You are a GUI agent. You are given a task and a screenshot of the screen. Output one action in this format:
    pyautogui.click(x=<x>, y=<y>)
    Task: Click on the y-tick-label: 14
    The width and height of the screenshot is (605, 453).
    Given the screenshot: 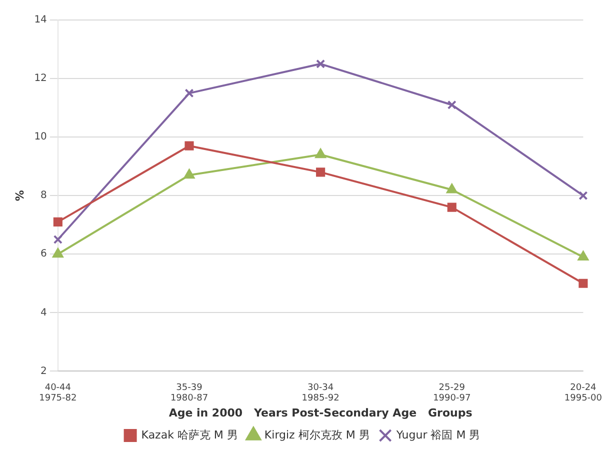 What is the action you would take?
    pyautogui.click(x=40, y=20)
    